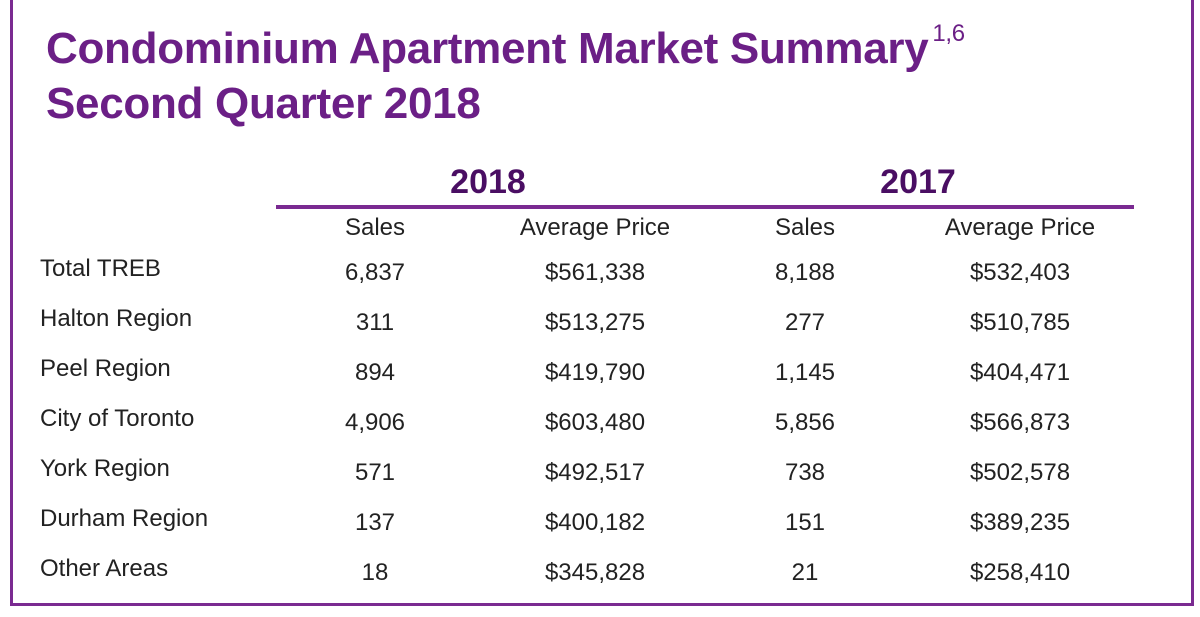 This screenshot has width=1200, height=617. What do you see at coordinates (1020, 322) in the screenshot?
I see `avg-price-2017-cell: $510,785` at bounding box center [1020, 322].